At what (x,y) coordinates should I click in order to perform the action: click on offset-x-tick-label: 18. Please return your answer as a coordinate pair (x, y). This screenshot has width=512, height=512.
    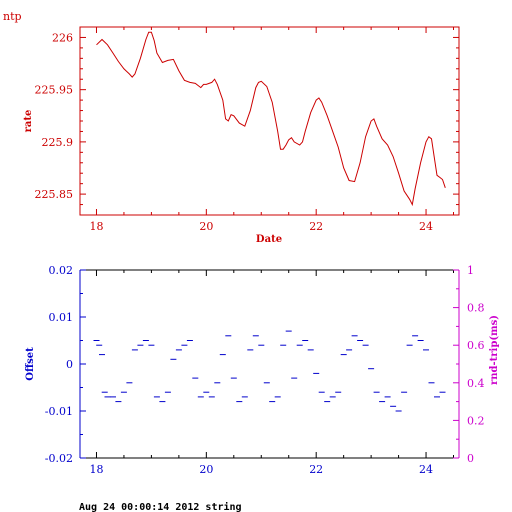
    Looking at the image, I should click on (96, 469).